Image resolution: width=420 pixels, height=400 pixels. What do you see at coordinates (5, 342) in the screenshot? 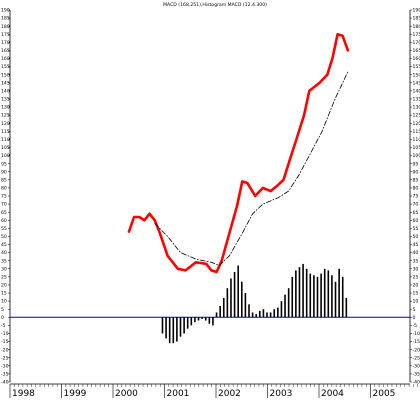
I see `left-y-tick-label: -15` at bounding box center [5, 342].